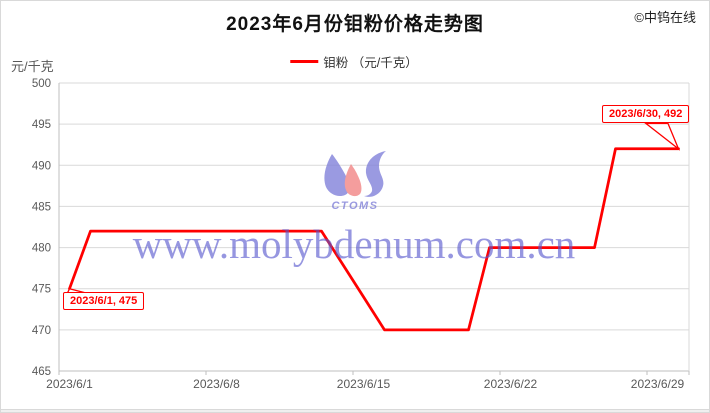 The width and height of the screenshot is (710, 413). I want to click on logo-wordmark: CTOMS, so click(354, 206).